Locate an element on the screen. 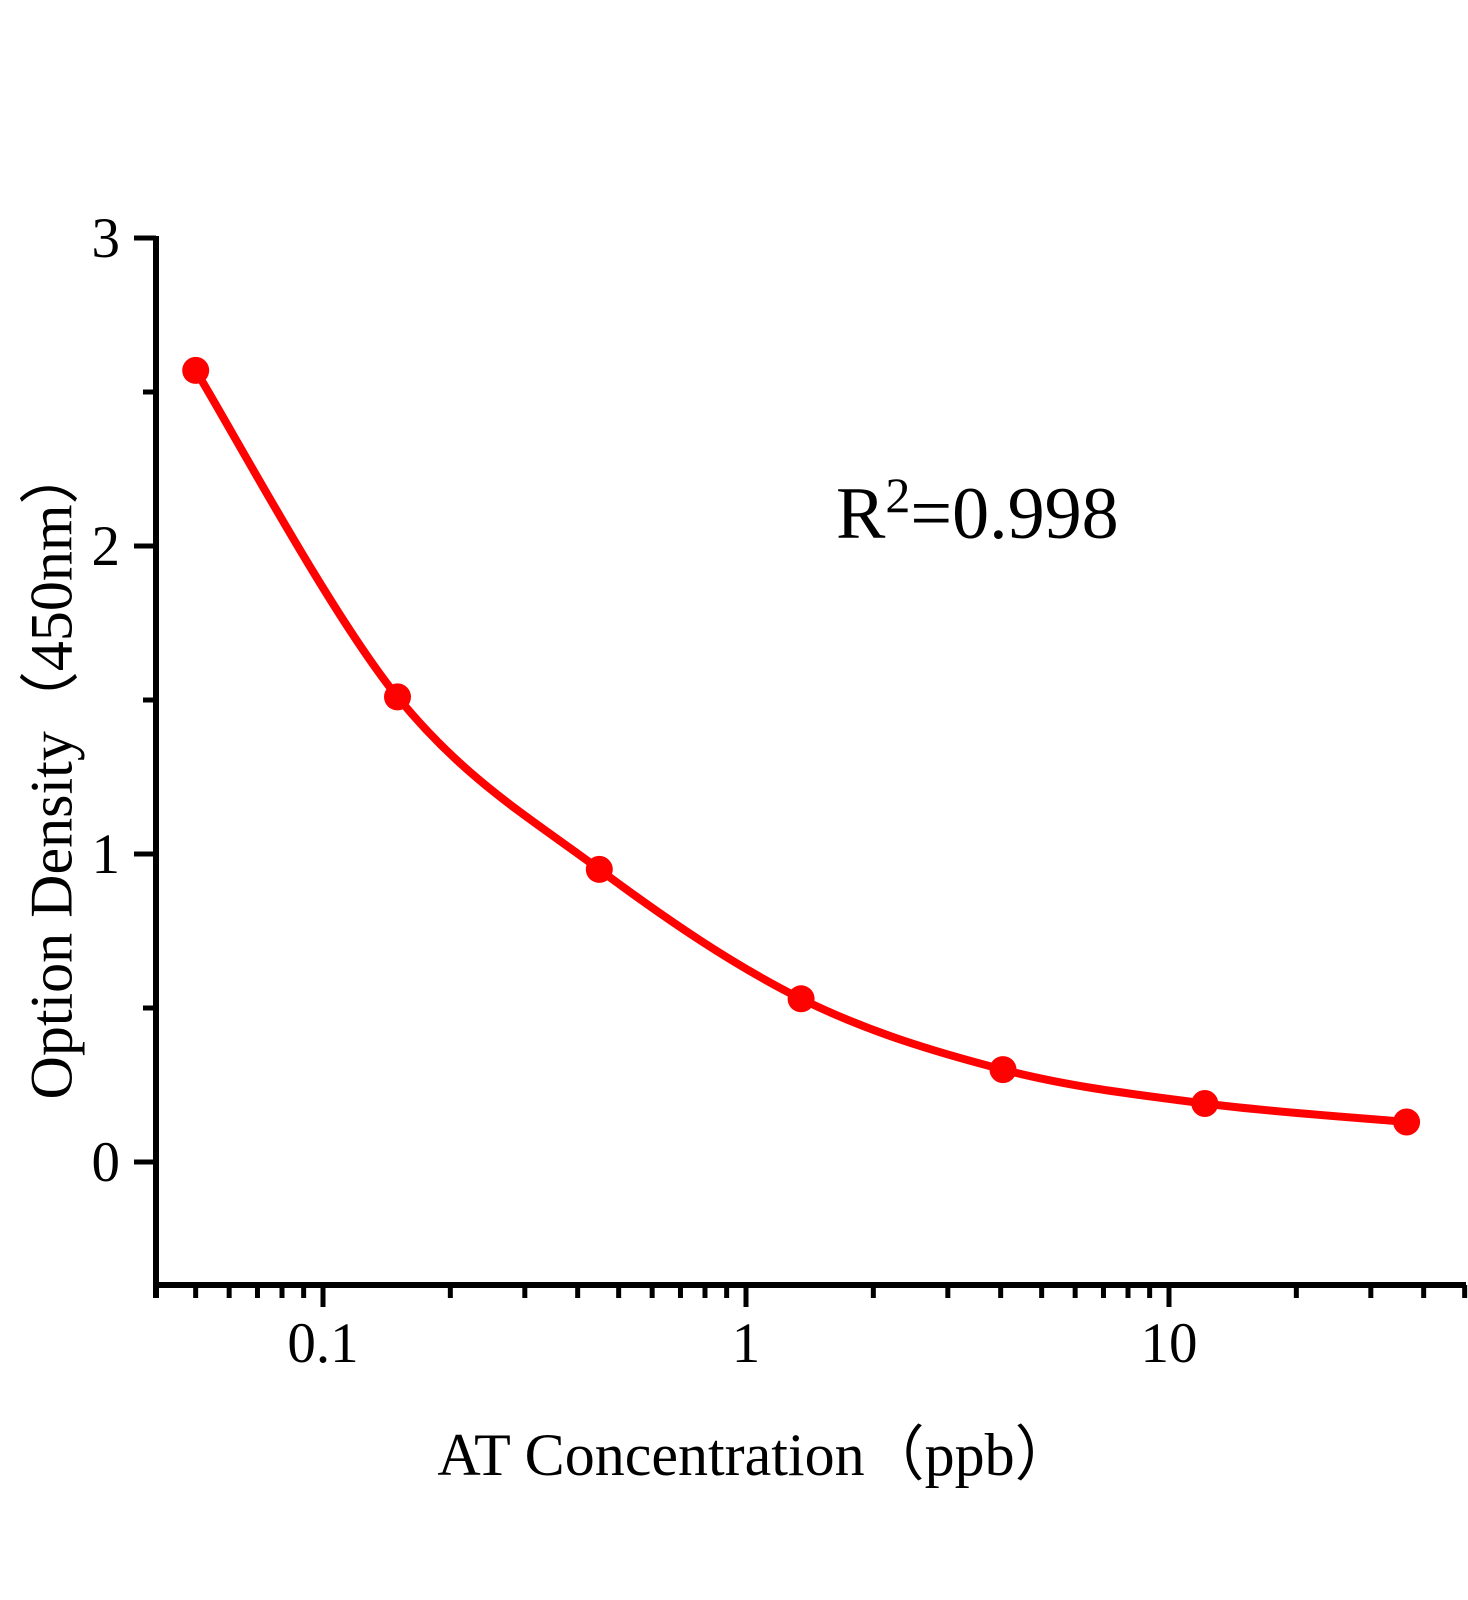 This screenshot has width=1468, height=1600. x-tick-label: 0.1 is located at coordinates (322, 1343).